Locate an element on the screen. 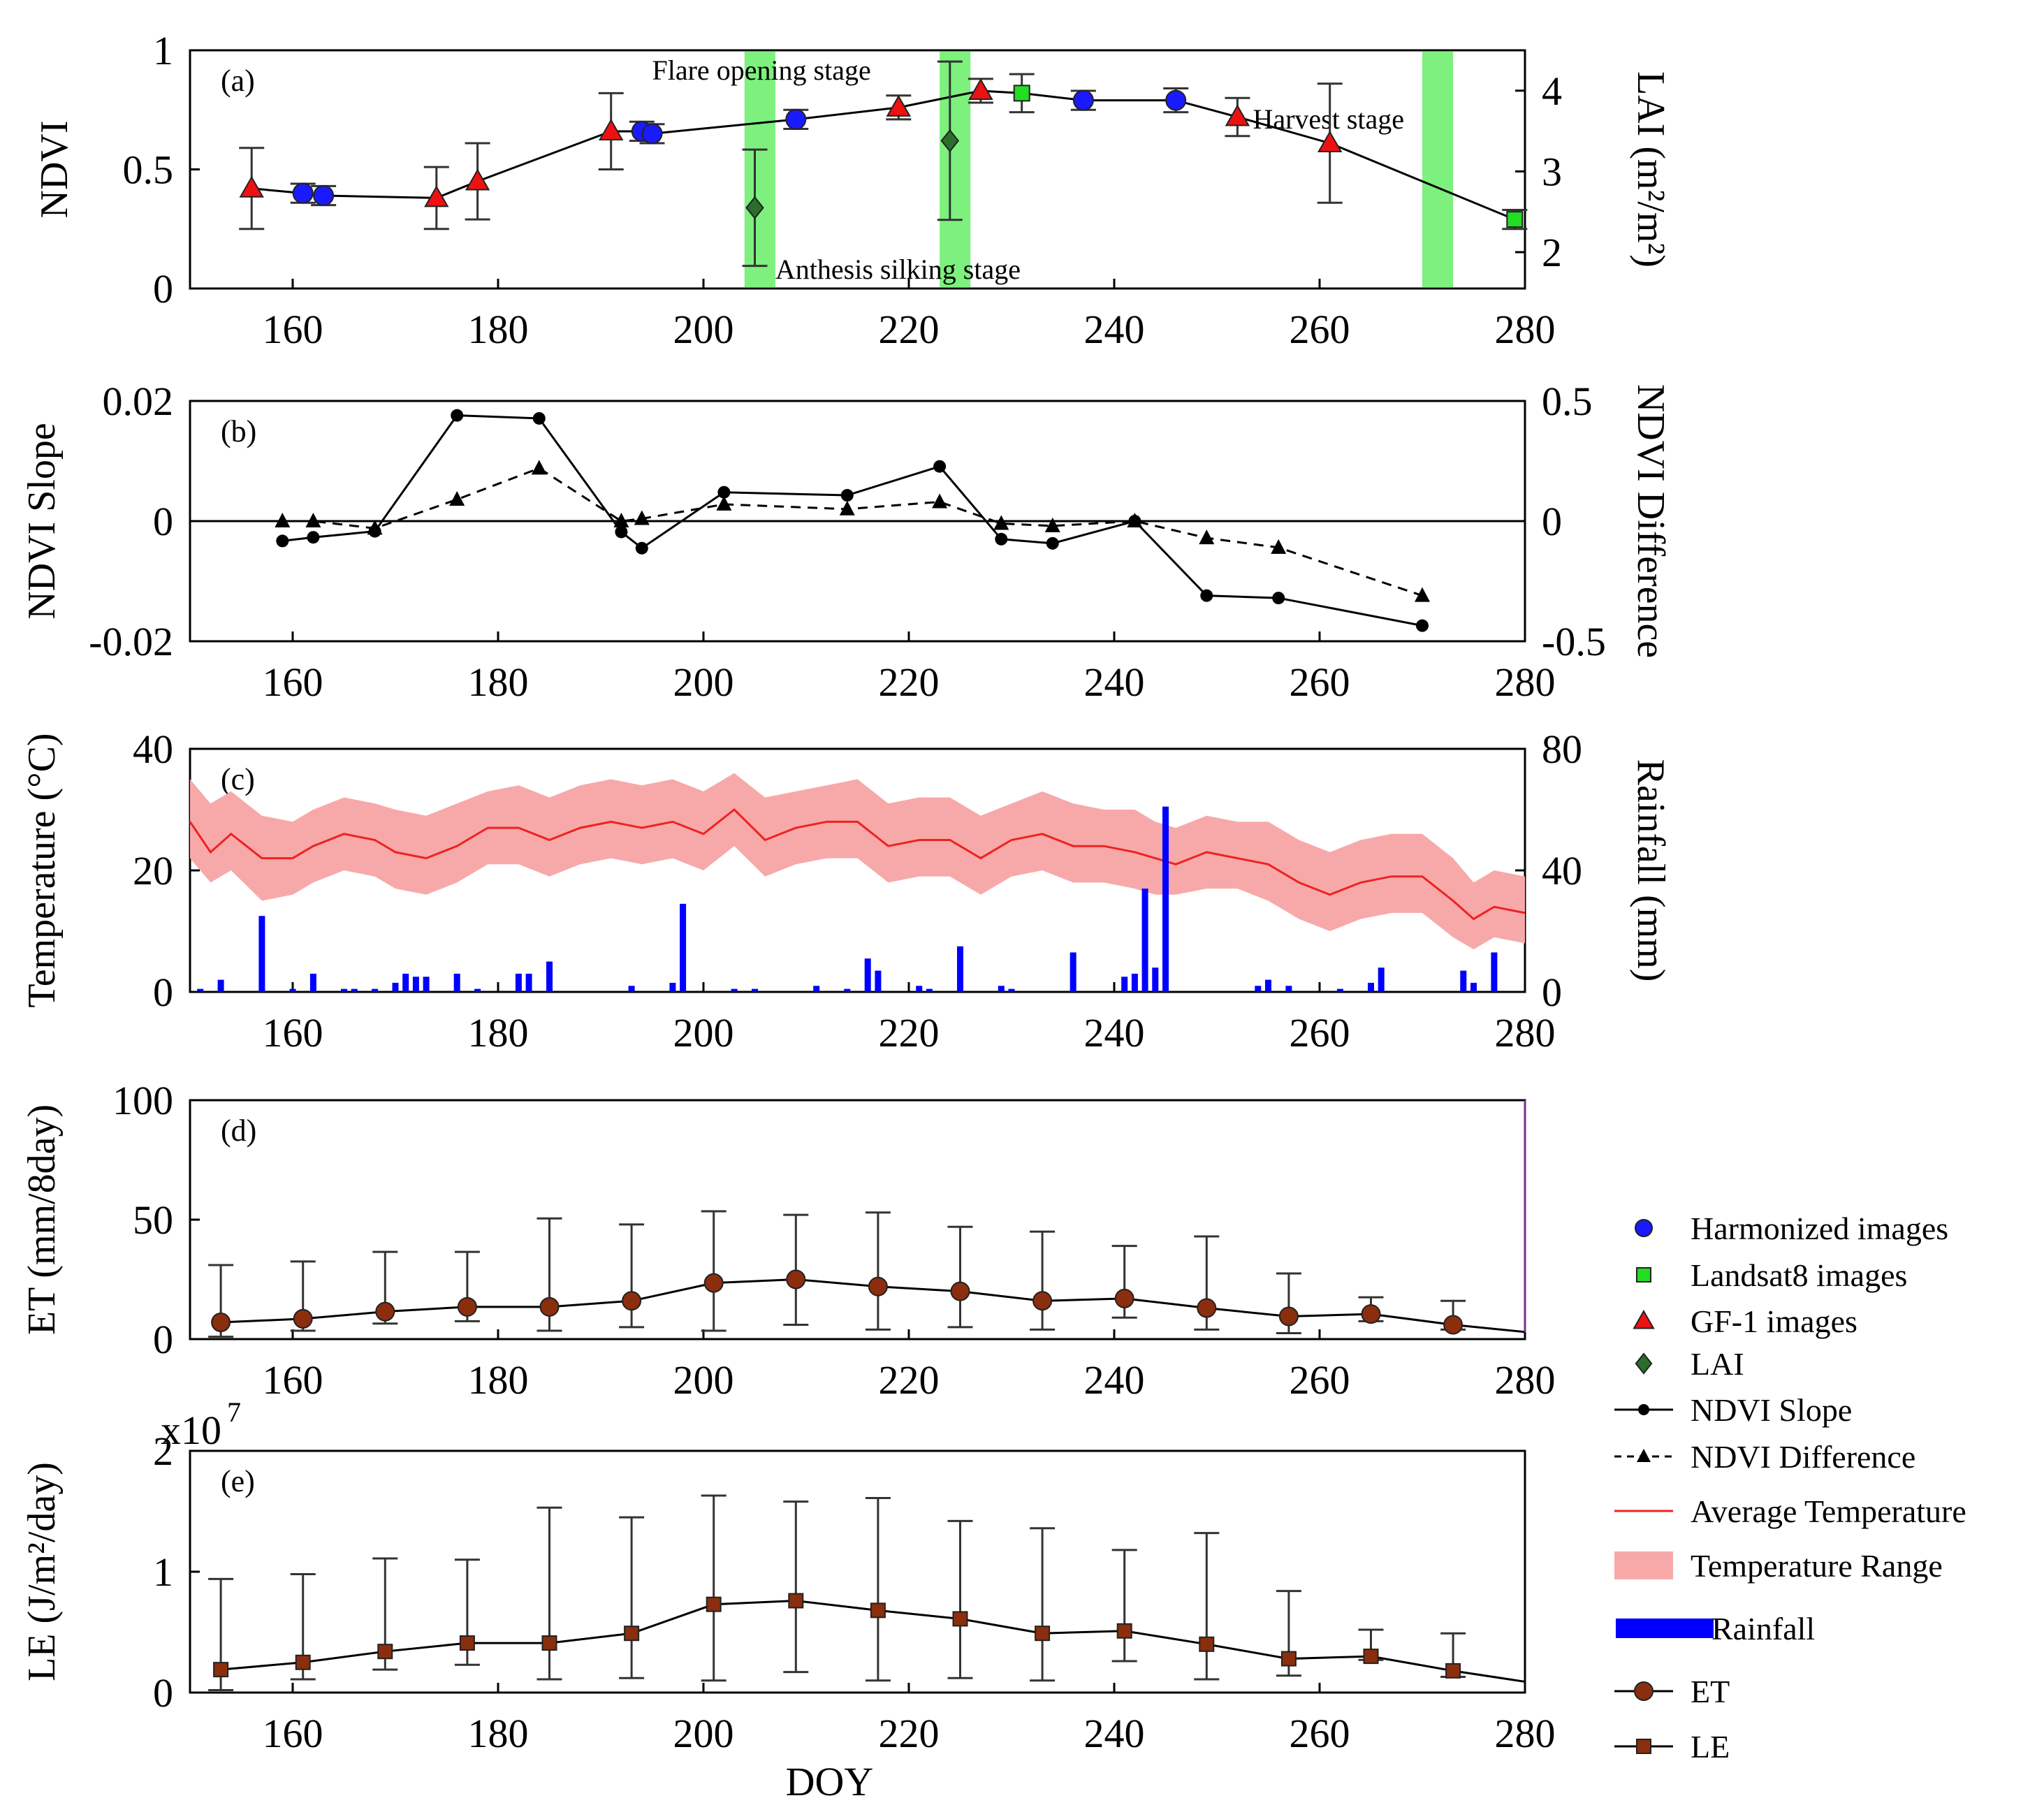  landsat-point is located at coordinates (1021, 93).